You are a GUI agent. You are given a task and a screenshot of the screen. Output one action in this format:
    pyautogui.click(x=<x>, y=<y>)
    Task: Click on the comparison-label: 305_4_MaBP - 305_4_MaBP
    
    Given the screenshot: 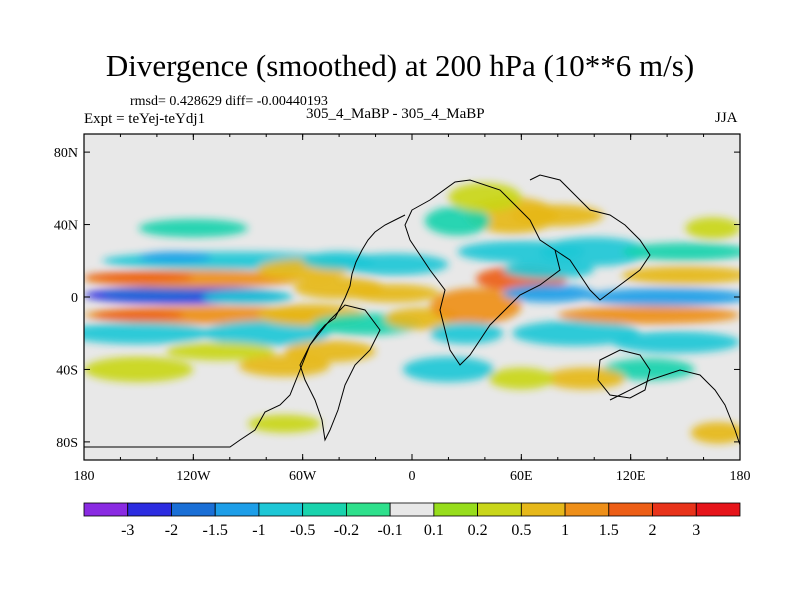 What is the action you would take?
    pyautogui.click(x=395, y=114)
    